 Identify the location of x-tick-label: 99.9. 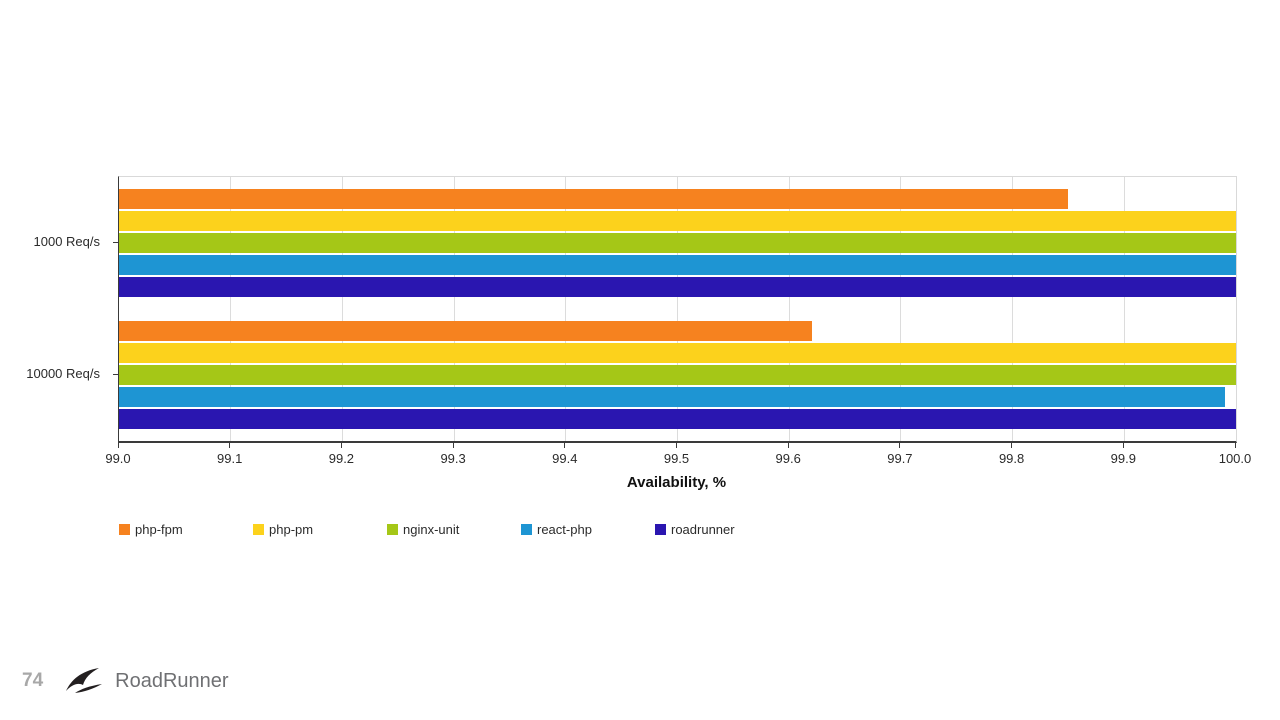
(1123, 458).